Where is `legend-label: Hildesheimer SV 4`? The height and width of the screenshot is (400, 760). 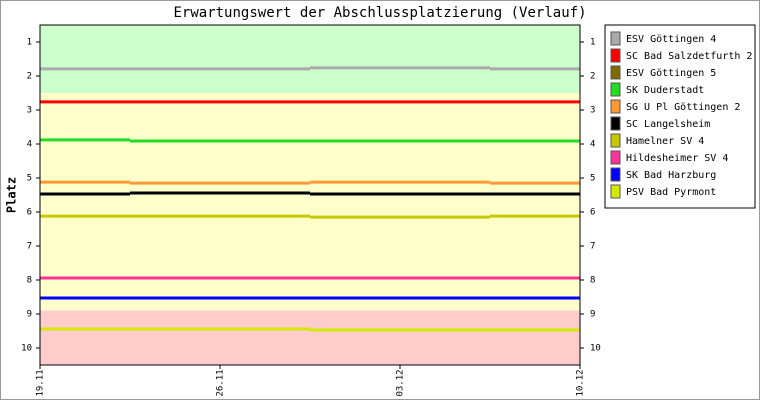 legend-label: Hildesheimer SV 4 is located at coordinates (677, 158).